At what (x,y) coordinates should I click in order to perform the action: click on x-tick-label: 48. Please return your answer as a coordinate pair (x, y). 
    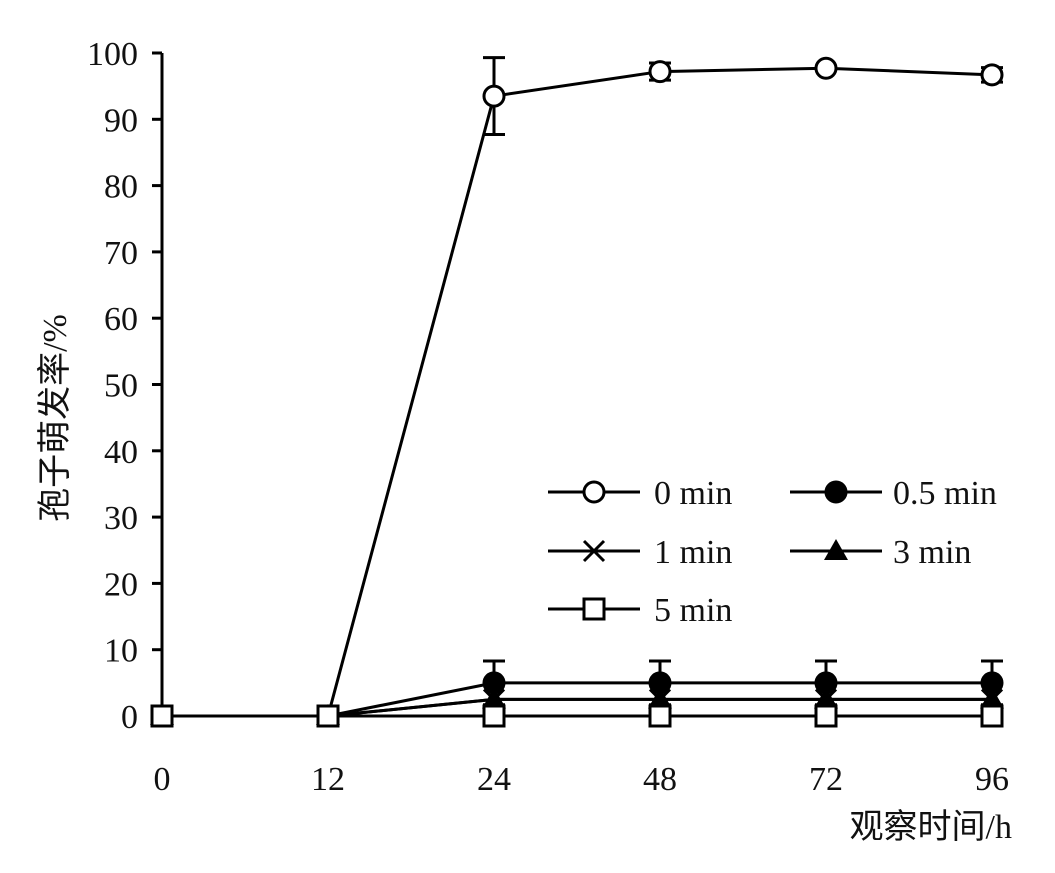
    Looking at the image, I should click on (660, 779).